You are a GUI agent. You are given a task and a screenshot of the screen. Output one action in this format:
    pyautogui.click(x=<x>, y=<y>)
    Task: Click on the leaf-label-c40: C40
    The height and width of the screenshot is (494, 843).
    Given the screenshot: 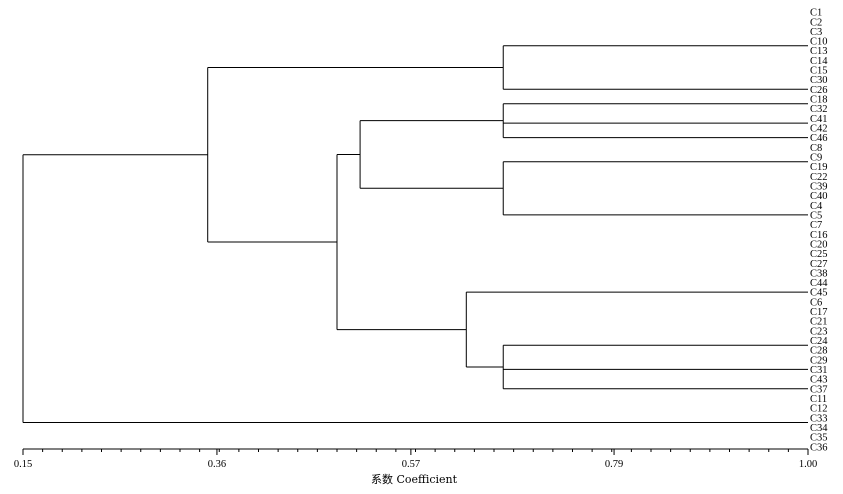 What is the action you would take?
    pyautogui.click(x=819, y=196)
    